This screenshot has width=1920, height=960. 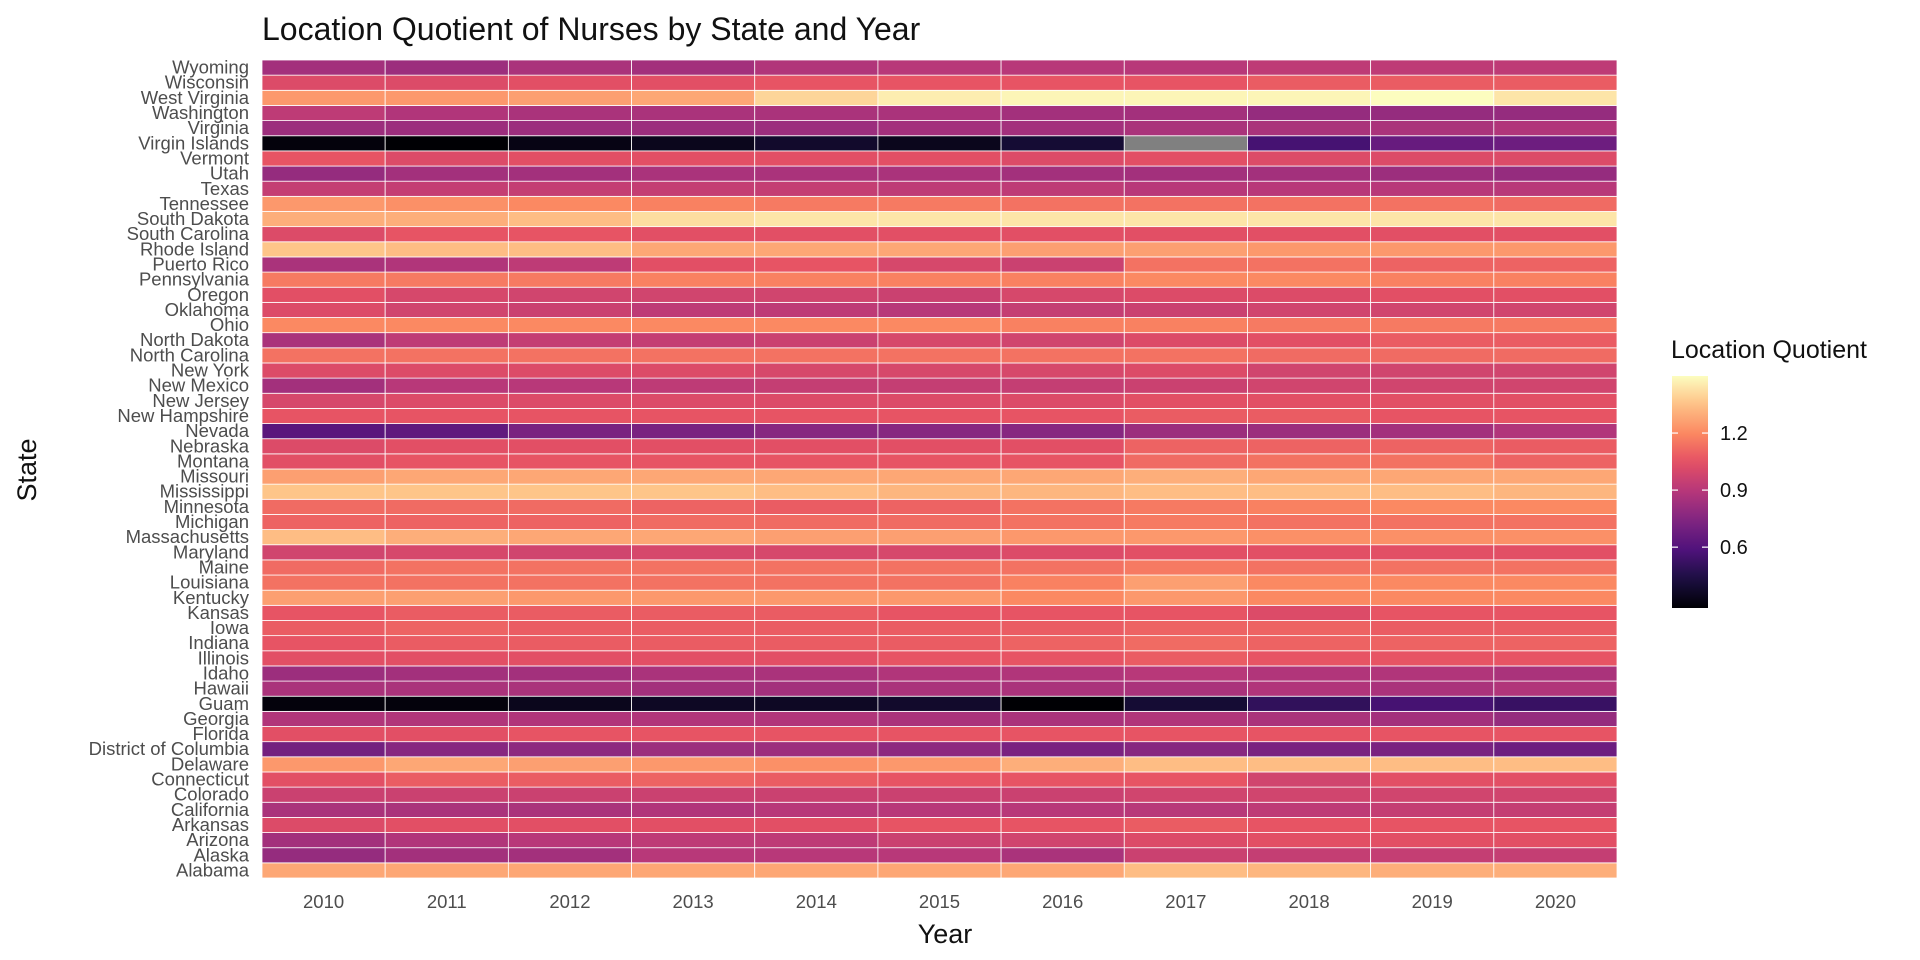 I want to click on legend-title: Location Quotient, so click(x=1769, y=350).